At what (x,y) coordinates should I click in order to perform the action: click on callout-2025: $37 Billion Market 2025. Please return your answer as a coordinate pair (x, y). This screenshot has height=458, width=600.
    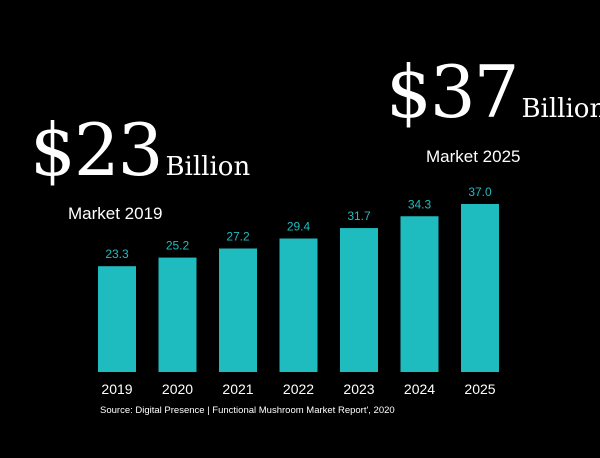
    Looking at the image, I should click on (493, 108).